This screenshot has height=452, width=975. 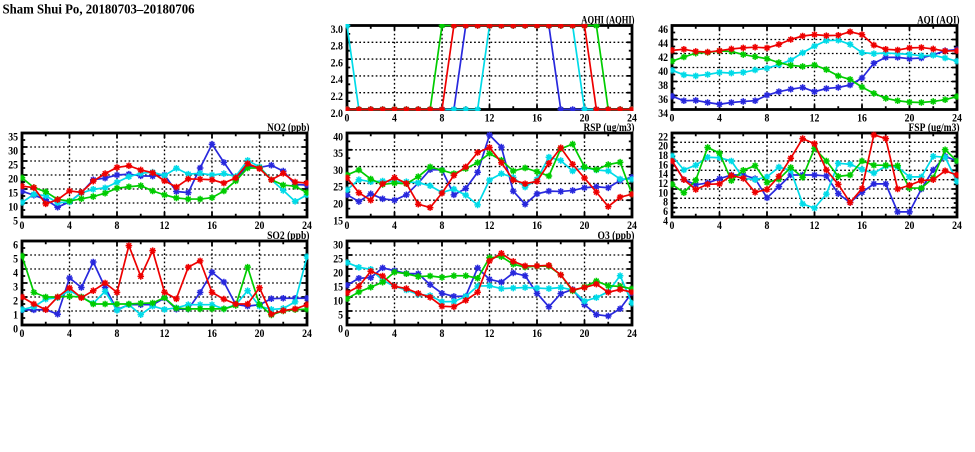 I want to click on svg-text: SO2 (ppb), so click(x=288, y=236).